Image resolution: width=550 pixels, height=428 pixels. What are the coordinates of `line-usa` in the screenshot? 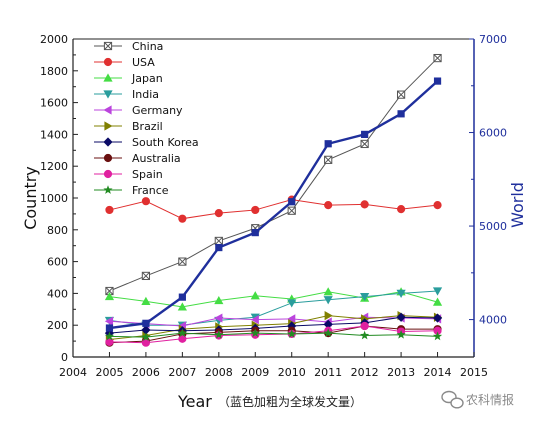 It's located at (273, 209).